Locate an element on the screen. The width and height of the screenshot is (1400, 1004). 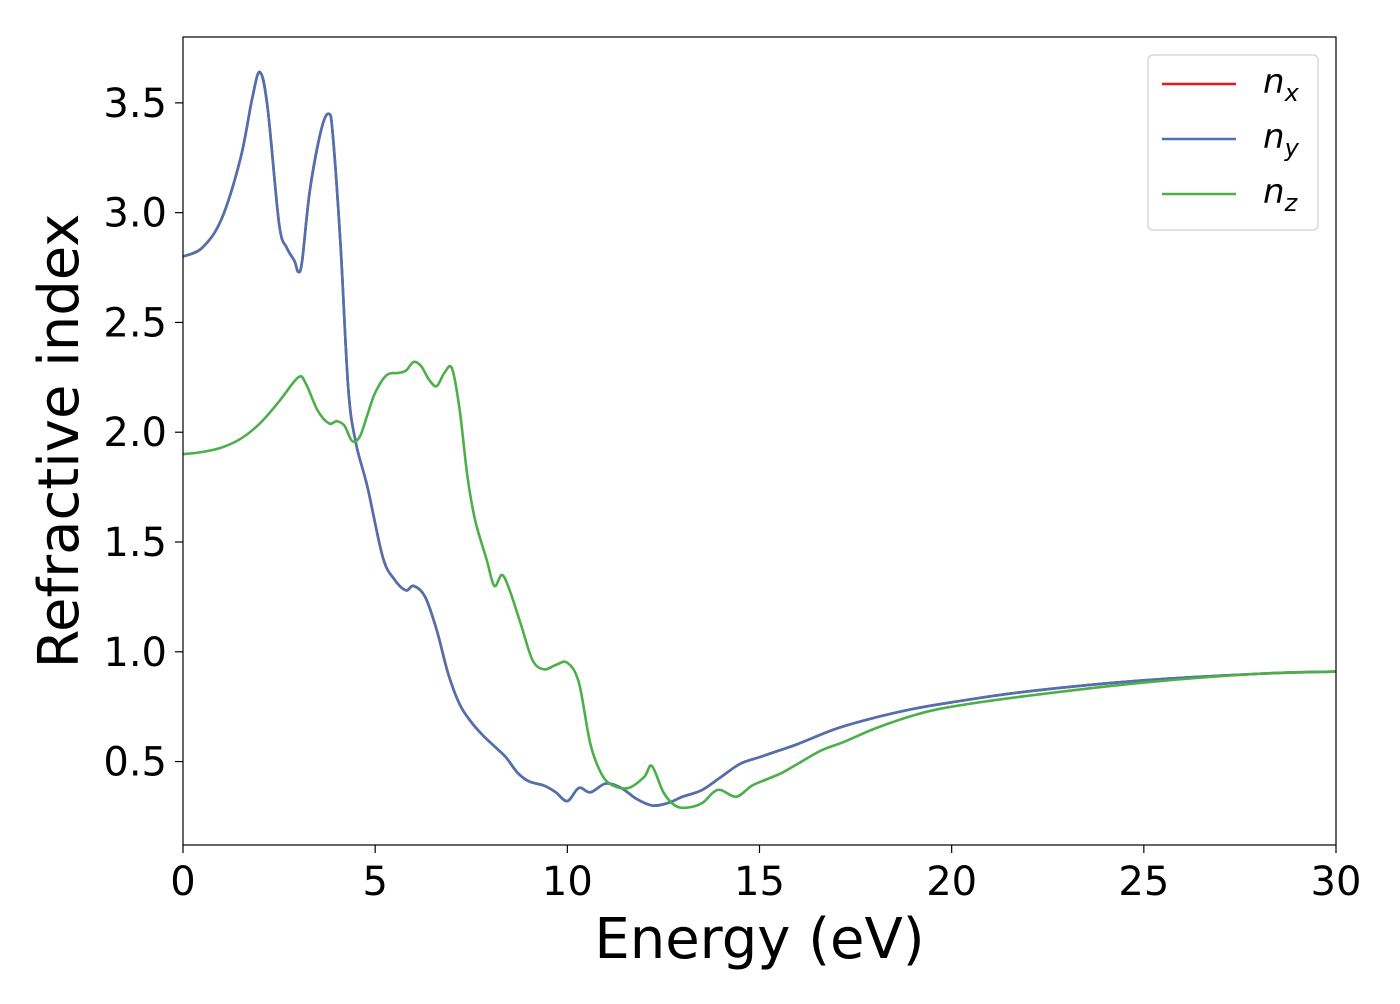
x-tick-label: 0 is located at coordinates (182, 882).